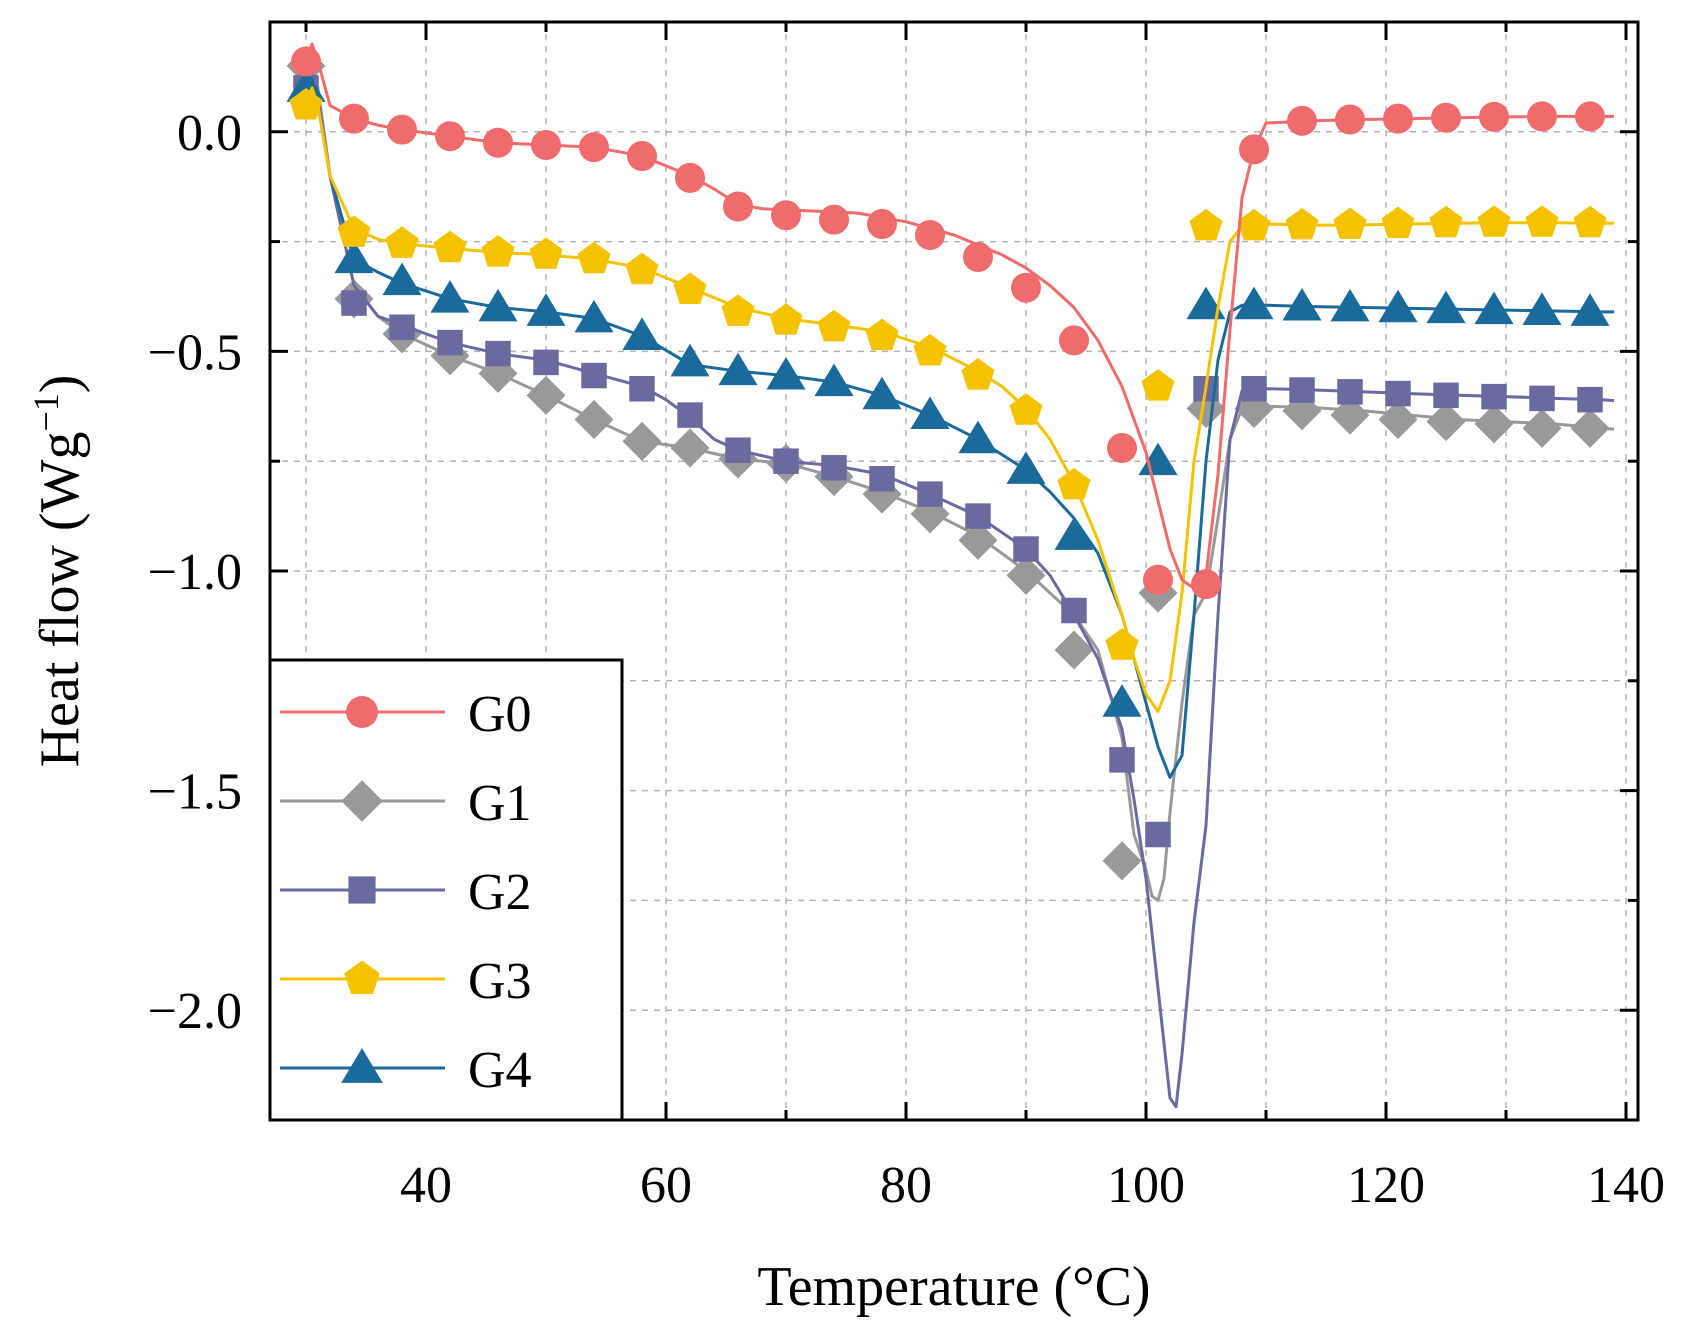  What do you see at coordinates (46, 412) in the screenshot?
I see `y-axis-title-sup: −1` at bounding box center [46, 412].